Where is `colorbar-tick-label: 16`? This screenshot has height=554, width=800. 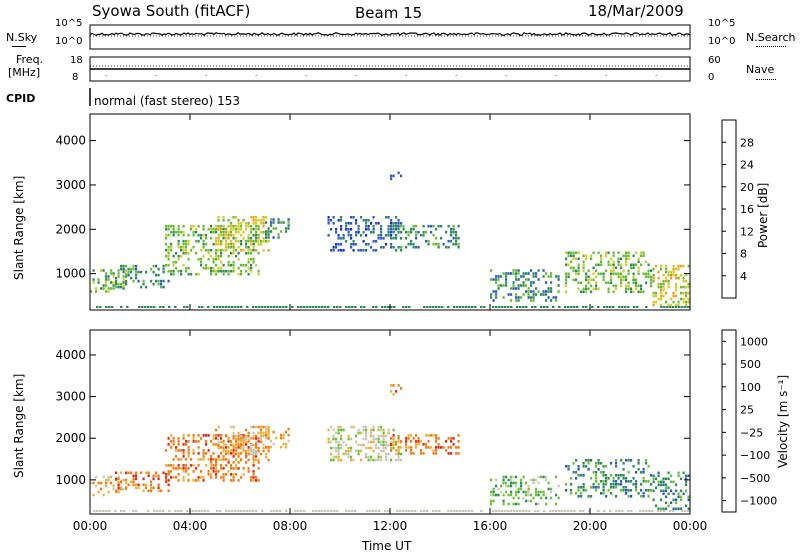
colorbar-tick-label: 16 is located at coordinates (747, 209).